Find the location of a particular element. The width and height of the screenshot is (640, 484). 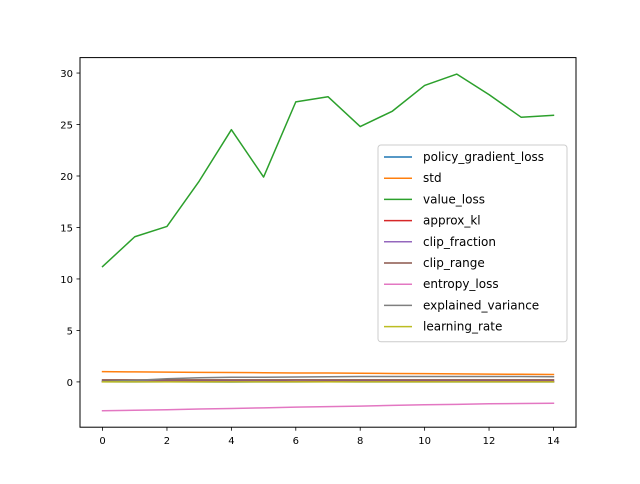

legend-label-value-loss: value_loss is located at coordinates (454, 199).